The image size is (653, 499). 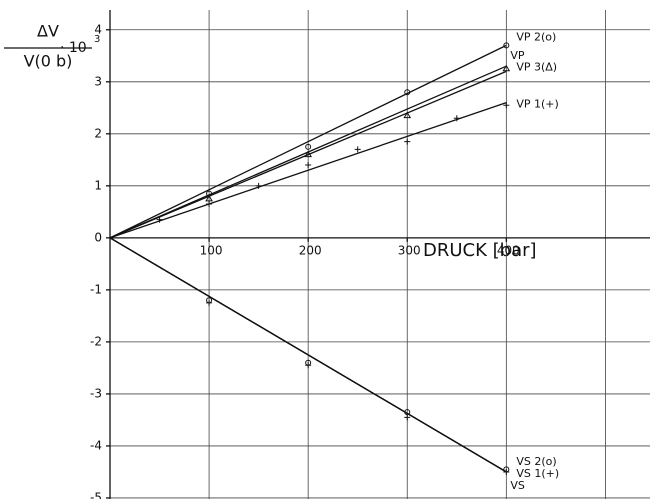 I want to click on line-label: VP, so click(x=517, y=55).